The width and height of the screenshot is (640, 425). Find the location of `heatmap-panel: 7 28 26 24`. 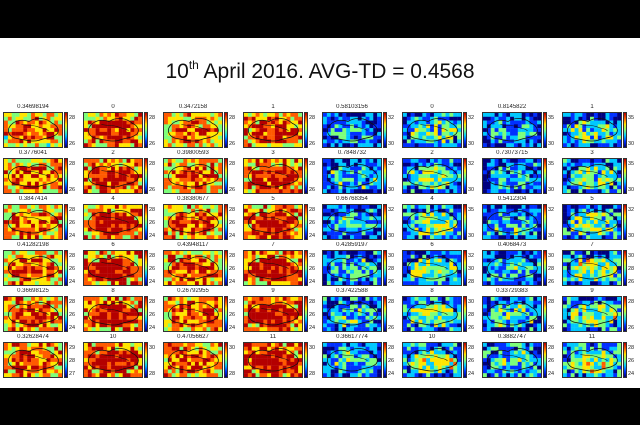

heatmap-panel: 7 28 26 24 is located at coordinates (280, 265).